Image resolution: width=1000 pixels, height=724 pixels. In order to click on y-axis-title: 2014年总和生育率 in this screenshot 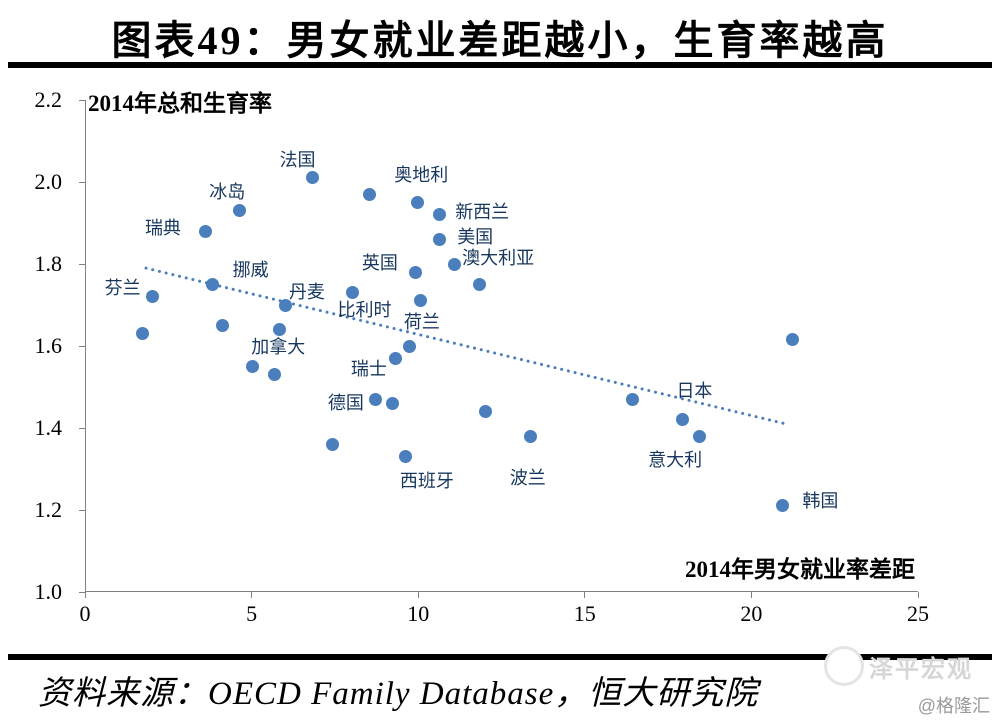, I will do `click(180, 103)`.